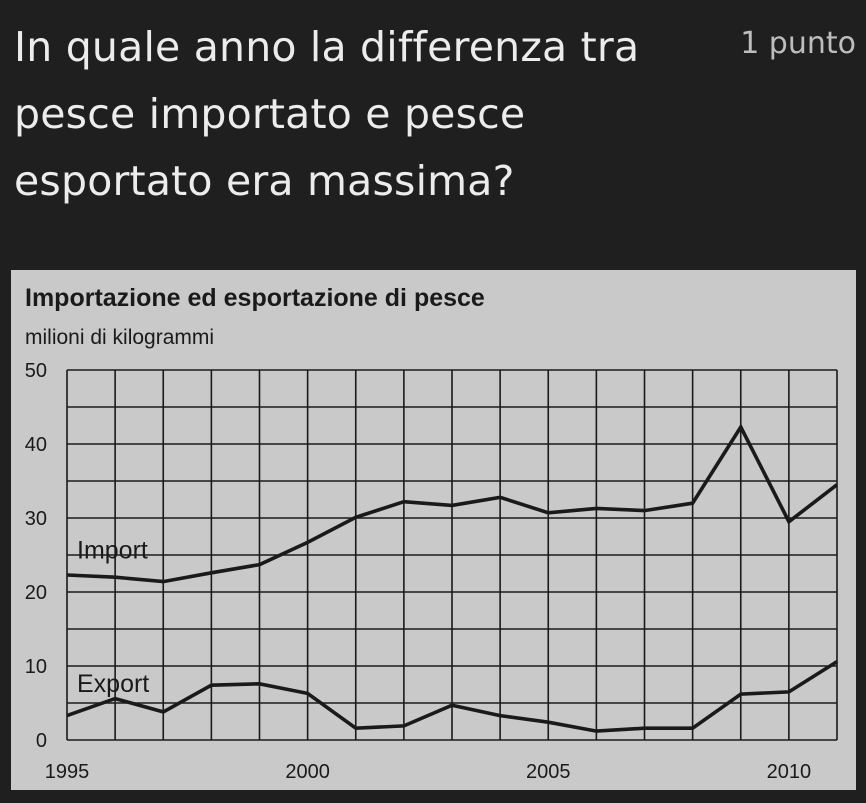 This screenshot has height=803, width=866. I want to click on y-tick-label: 10, so click(36, 667).